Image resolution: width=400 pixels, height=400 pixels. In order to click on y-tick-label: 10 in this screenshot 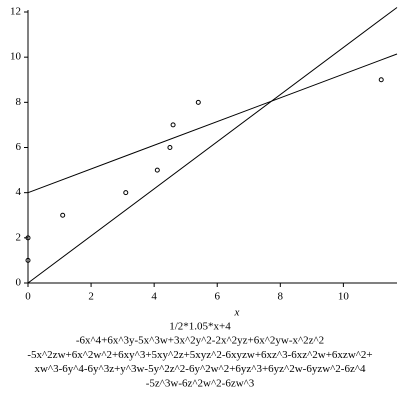, I will do `click(16, 57)`.